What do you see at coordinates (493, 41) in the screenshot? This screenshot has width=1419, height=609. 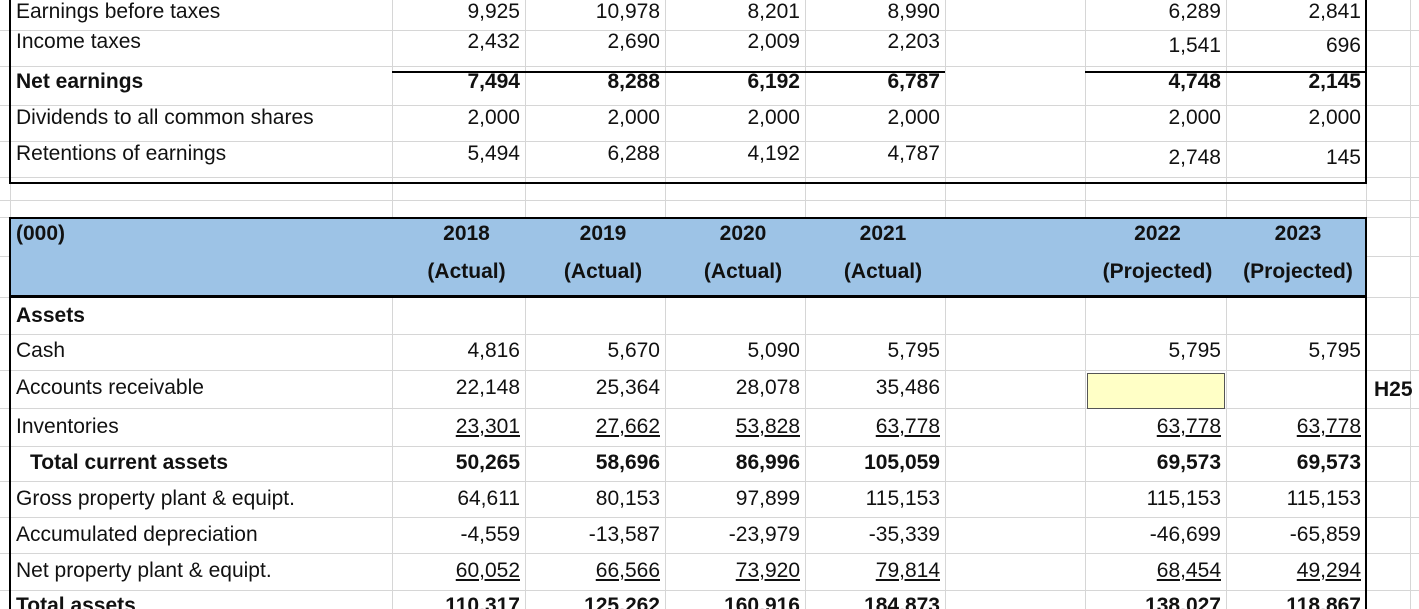 I see `cell-value: 2,432` at bounding box center [493, 41].